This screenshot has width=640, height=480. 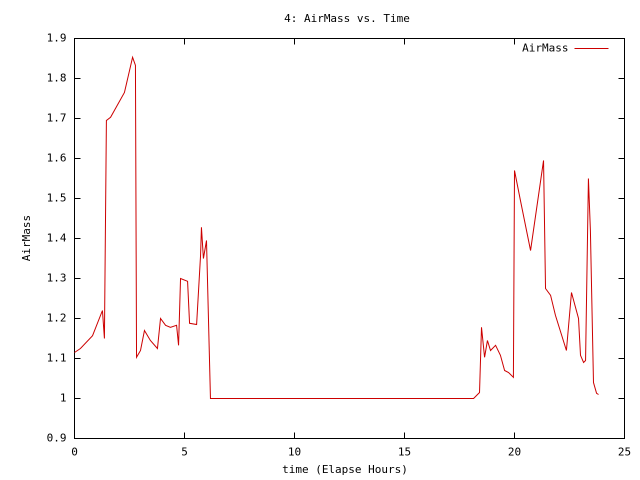 I want to click on y-tick-label: 1.1, so click(x=57, y=358).